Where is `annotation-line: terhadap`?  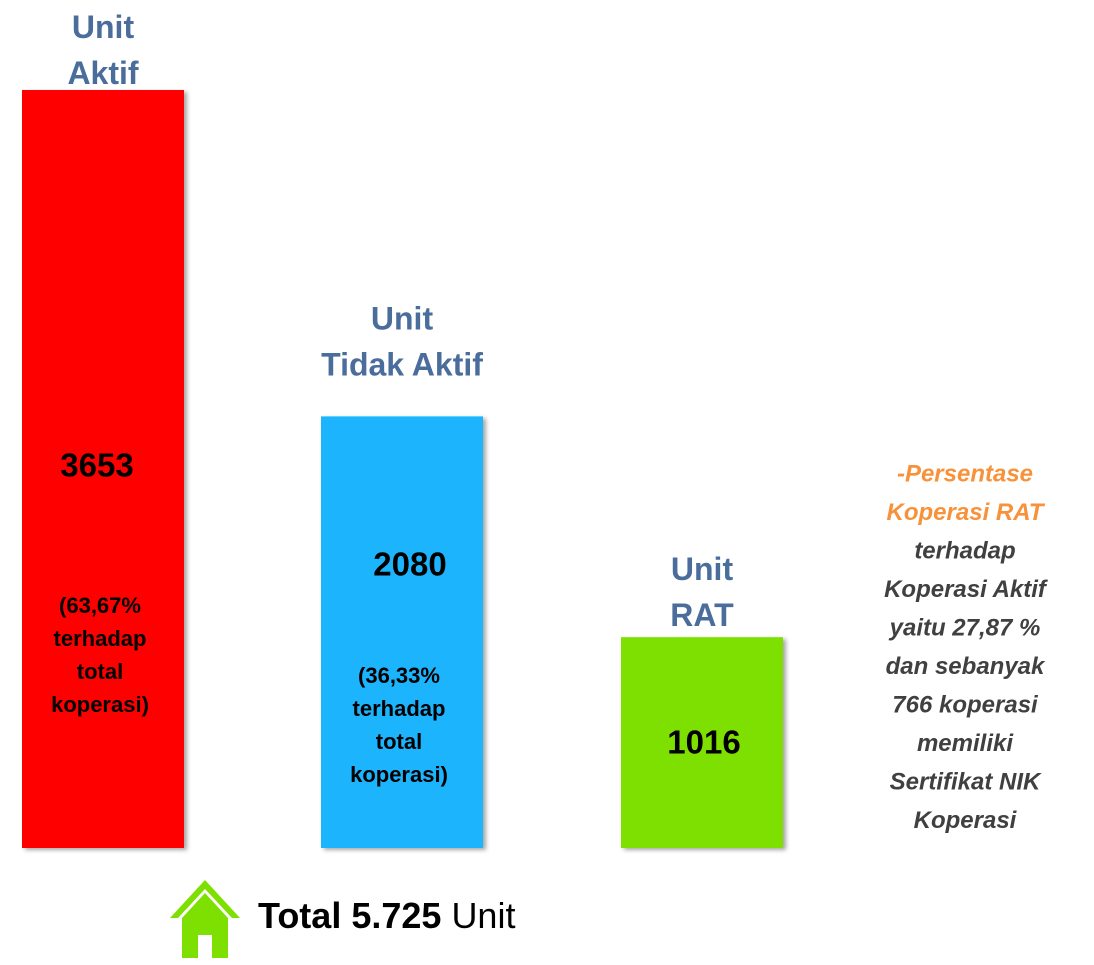
annotation-line: terhadap is located at coordinates (964, 550).